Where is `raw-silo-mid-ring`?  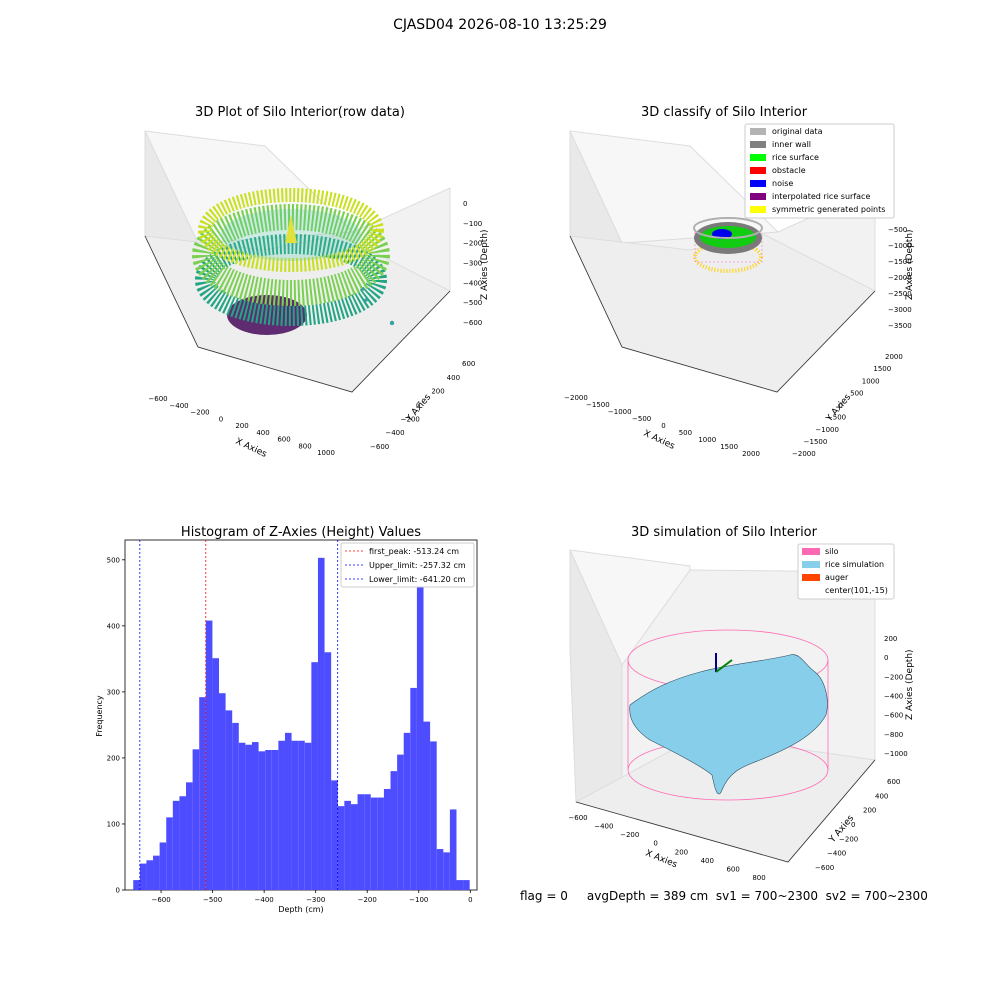 raw-silo-mid-ring is located at coordinates (291, 255).